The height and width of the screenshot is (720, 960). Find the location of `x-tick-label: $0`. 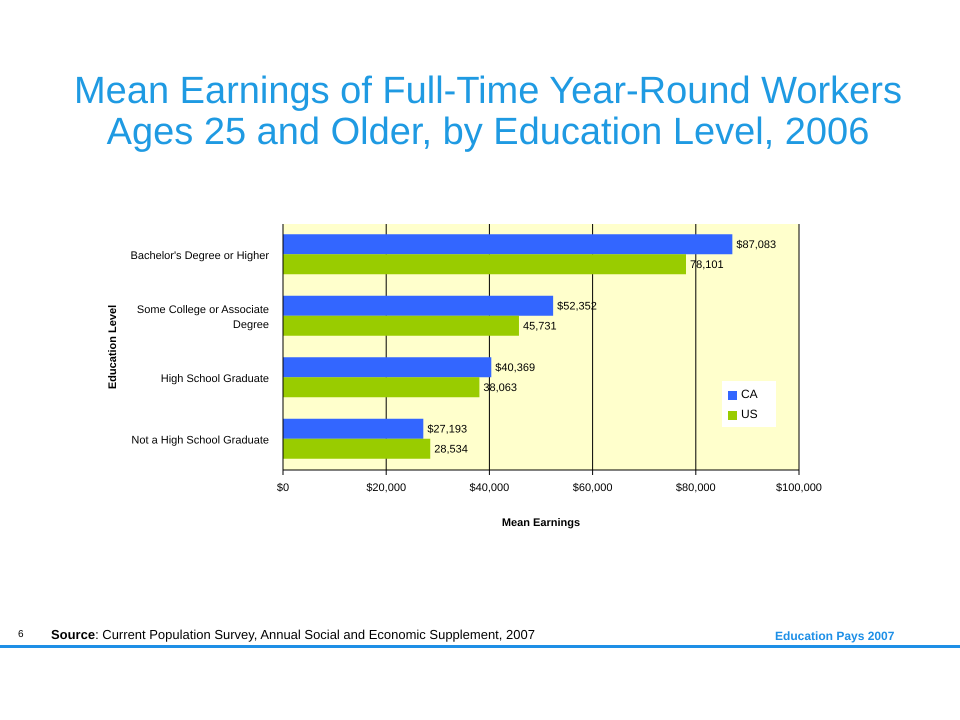

x-tick-label: $0 is located at coordinates (283, 488).